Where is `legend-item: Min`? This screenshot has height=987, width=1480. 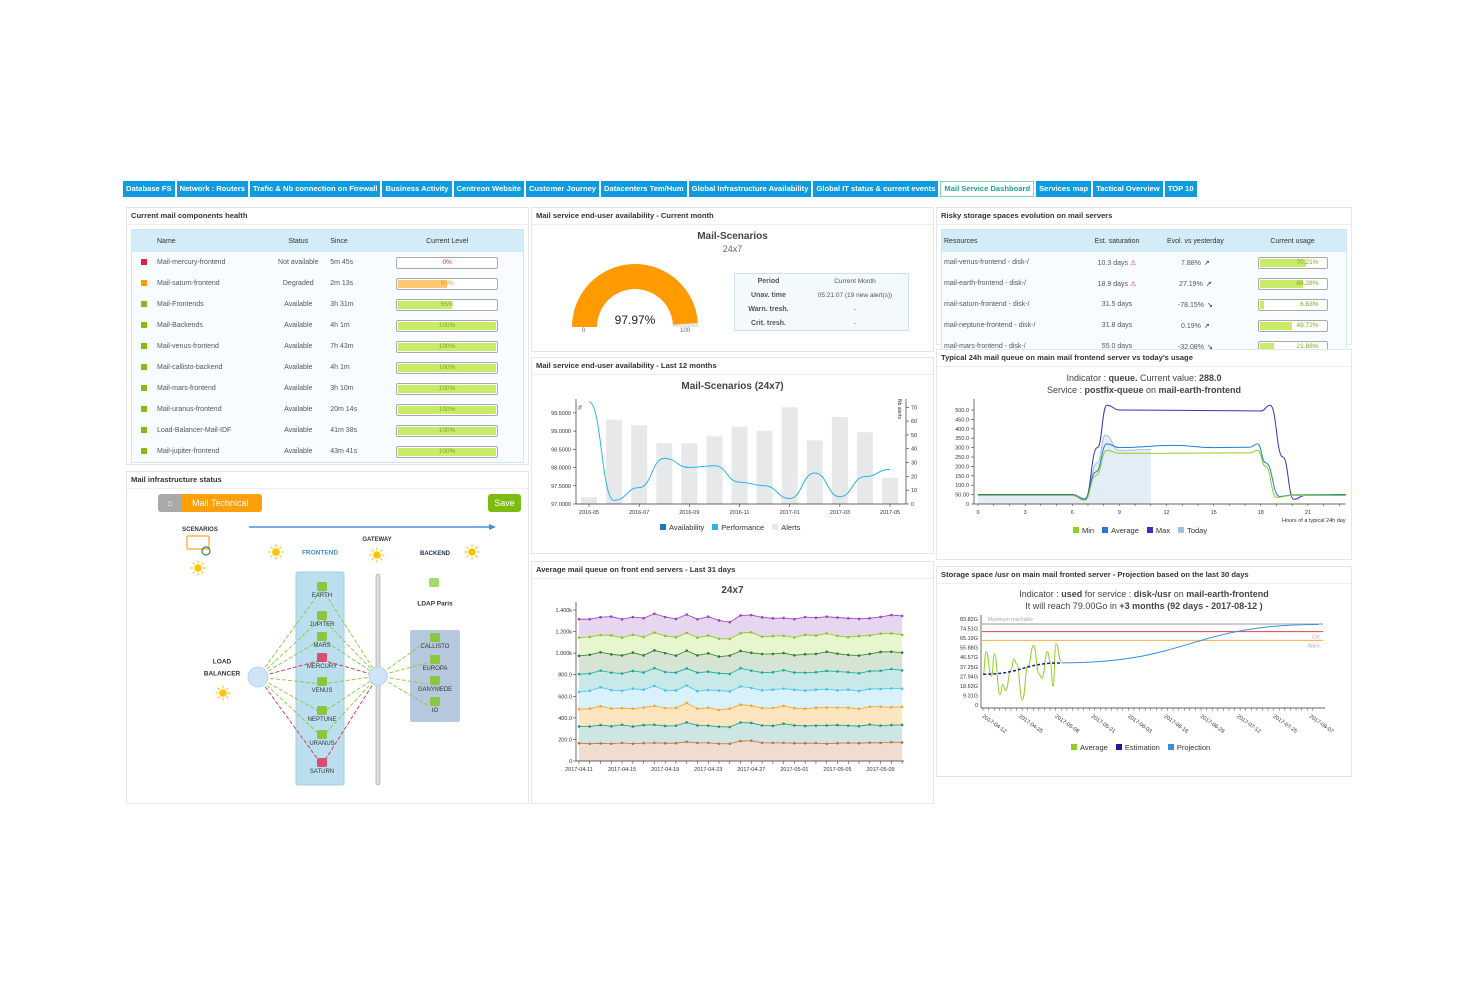 legend-item: Min is located at coordinates (1083, 530).